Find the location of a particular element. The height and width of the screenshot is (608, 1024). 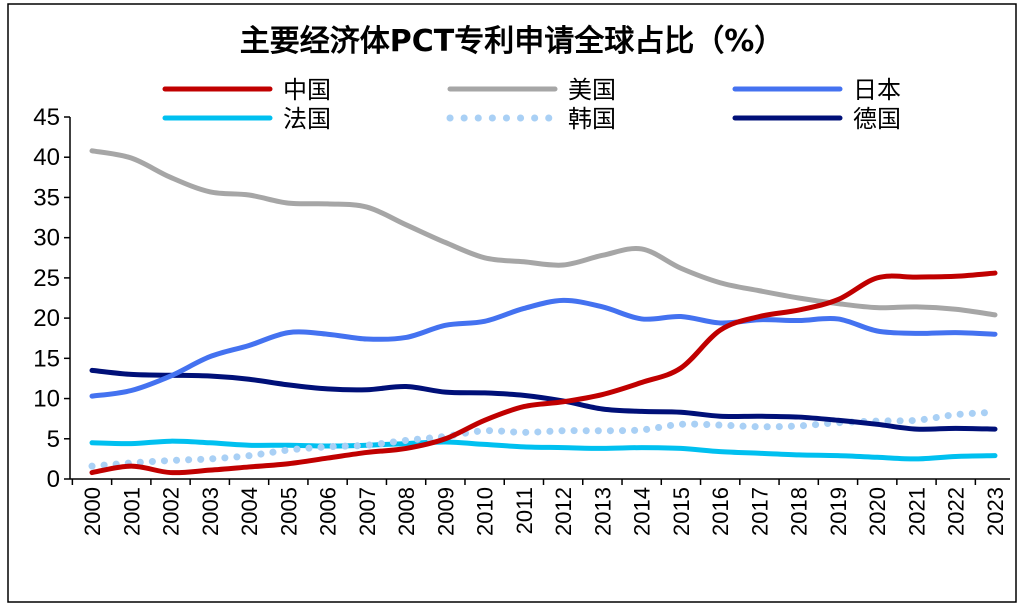

legend-label-5: 德国 is located at coordinates (877, 119).